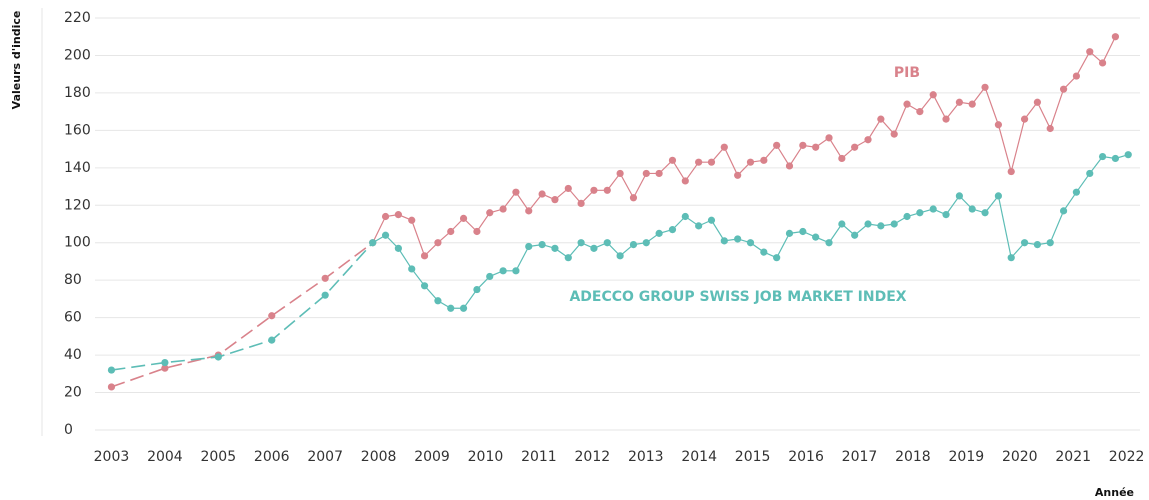  What do you see at coordinates (73, 318) in the screenshot?
I see `y-tick-label: 60` at bounding box center [73, 318].